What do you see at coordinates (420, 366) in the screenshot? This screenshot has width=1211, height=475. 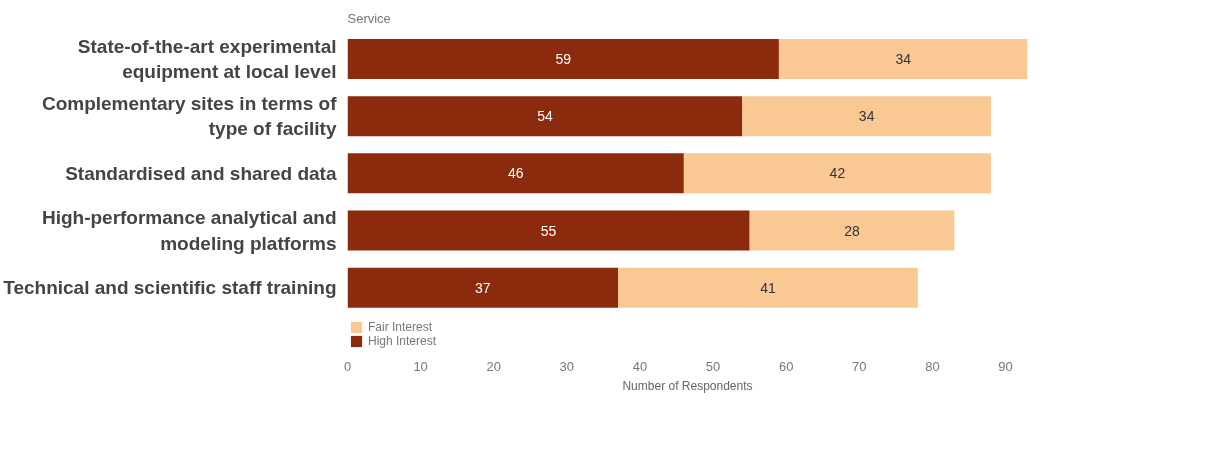 I see `x-tick-label: 10` at bounding box center [420, 366].